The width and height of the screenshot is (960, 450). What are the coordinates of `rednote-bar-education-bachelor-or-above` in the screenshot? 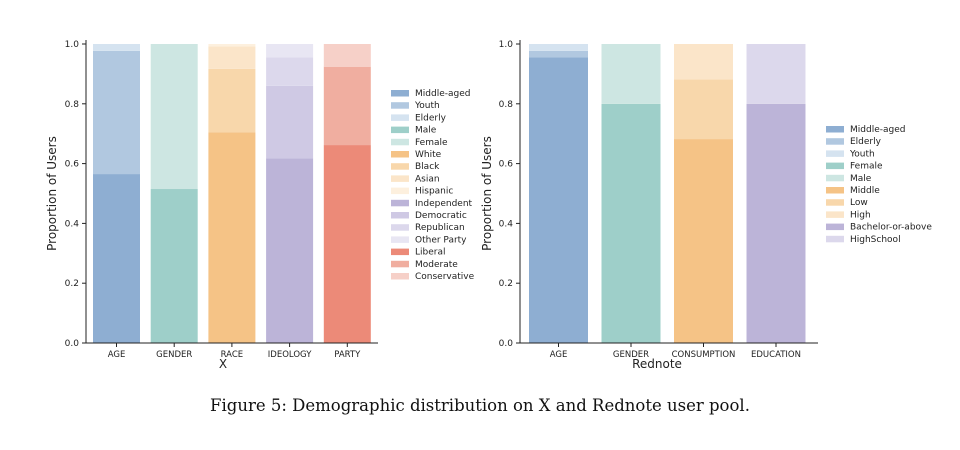 It's located at (776, 223).